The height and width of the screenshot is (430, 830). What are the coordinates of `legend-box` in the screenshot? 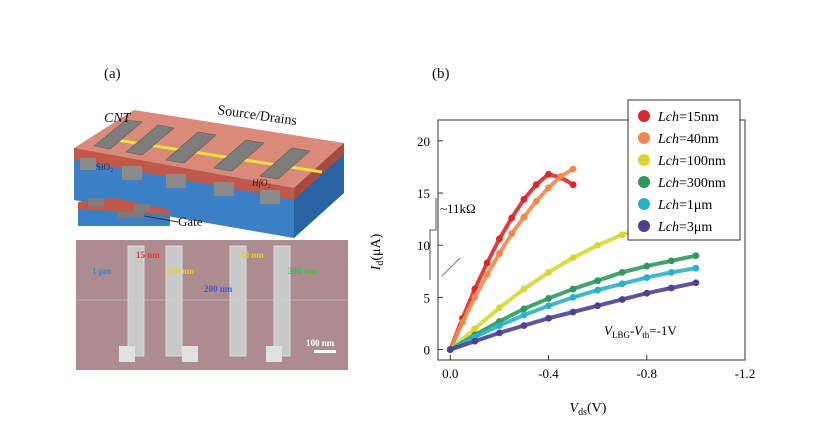 It's located at (684, 170).